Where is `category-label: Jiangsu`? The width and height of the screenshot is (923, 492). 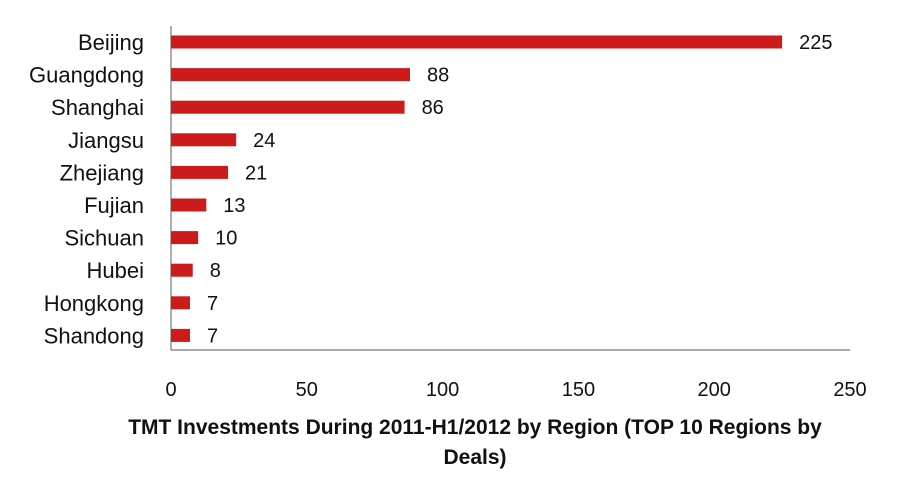
category-label: Jiangsu is located at coordinates (106, 140).